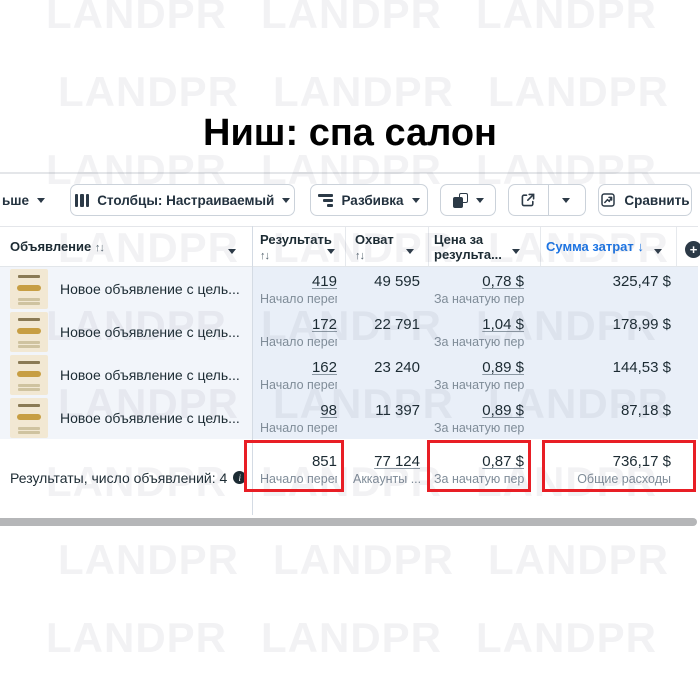 This screenshot has height=700, width=700. What do you see at coordinates (608, 200) in the screenshot?
I see `compare-icon` at bounding box center [608, 200].